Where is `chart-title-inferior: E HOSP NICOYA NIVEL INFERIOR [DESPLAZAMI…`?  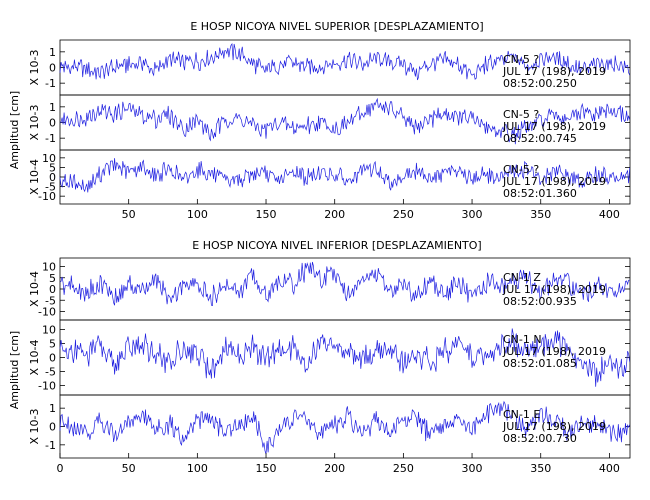 chart-title-inferior: E HOSP NICOYA NIVEL INFERIOR [DESPLAZAMI… is located at coordinates (336, 245).